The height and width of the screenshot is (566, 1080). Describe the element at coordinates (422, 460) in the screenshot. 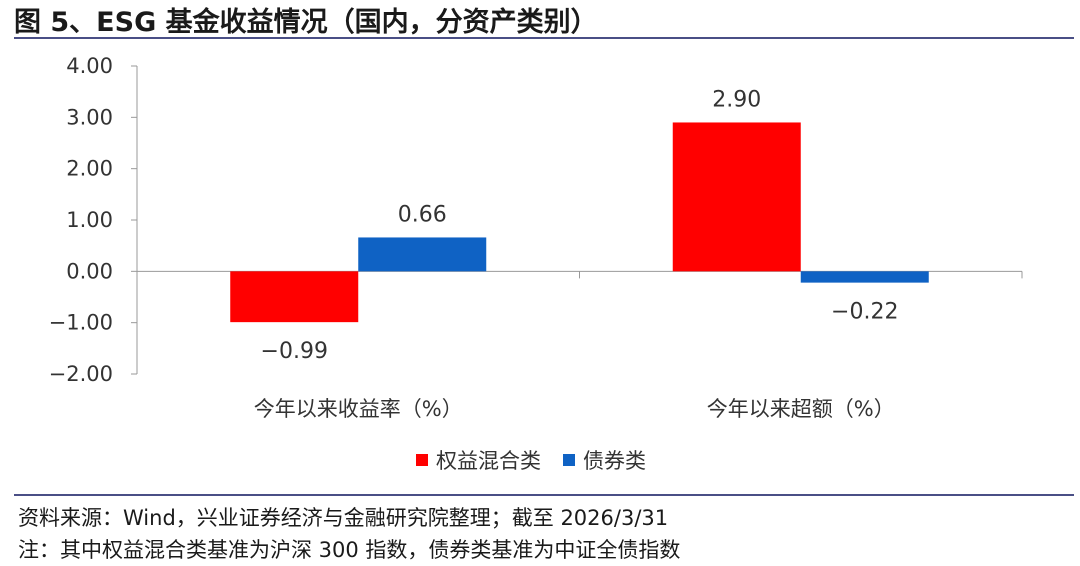

I see `legend-swatch-equity` at that location.